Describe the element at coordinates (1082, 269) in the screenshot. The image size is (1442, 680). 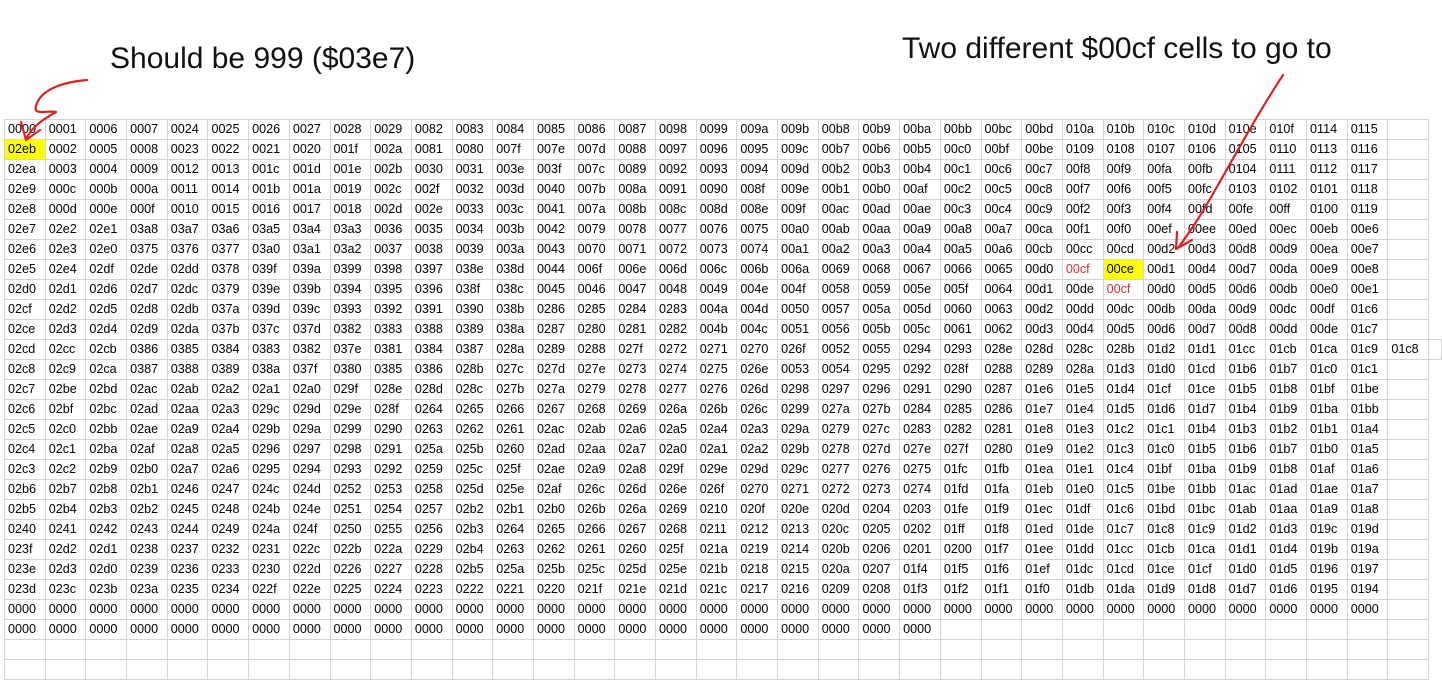
I see `sheet-cell: 00cf` at that location.